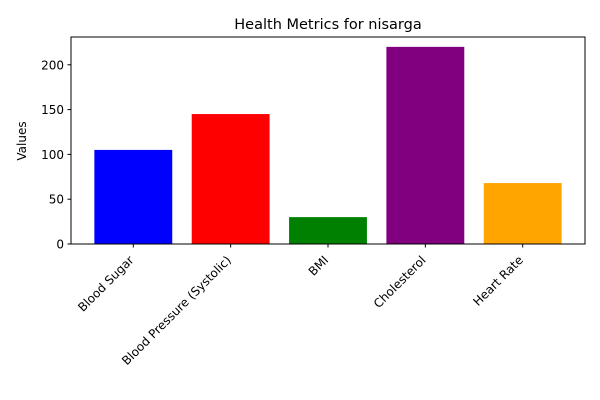  I want to click on bar-blood-sugar, so click(133, 196).